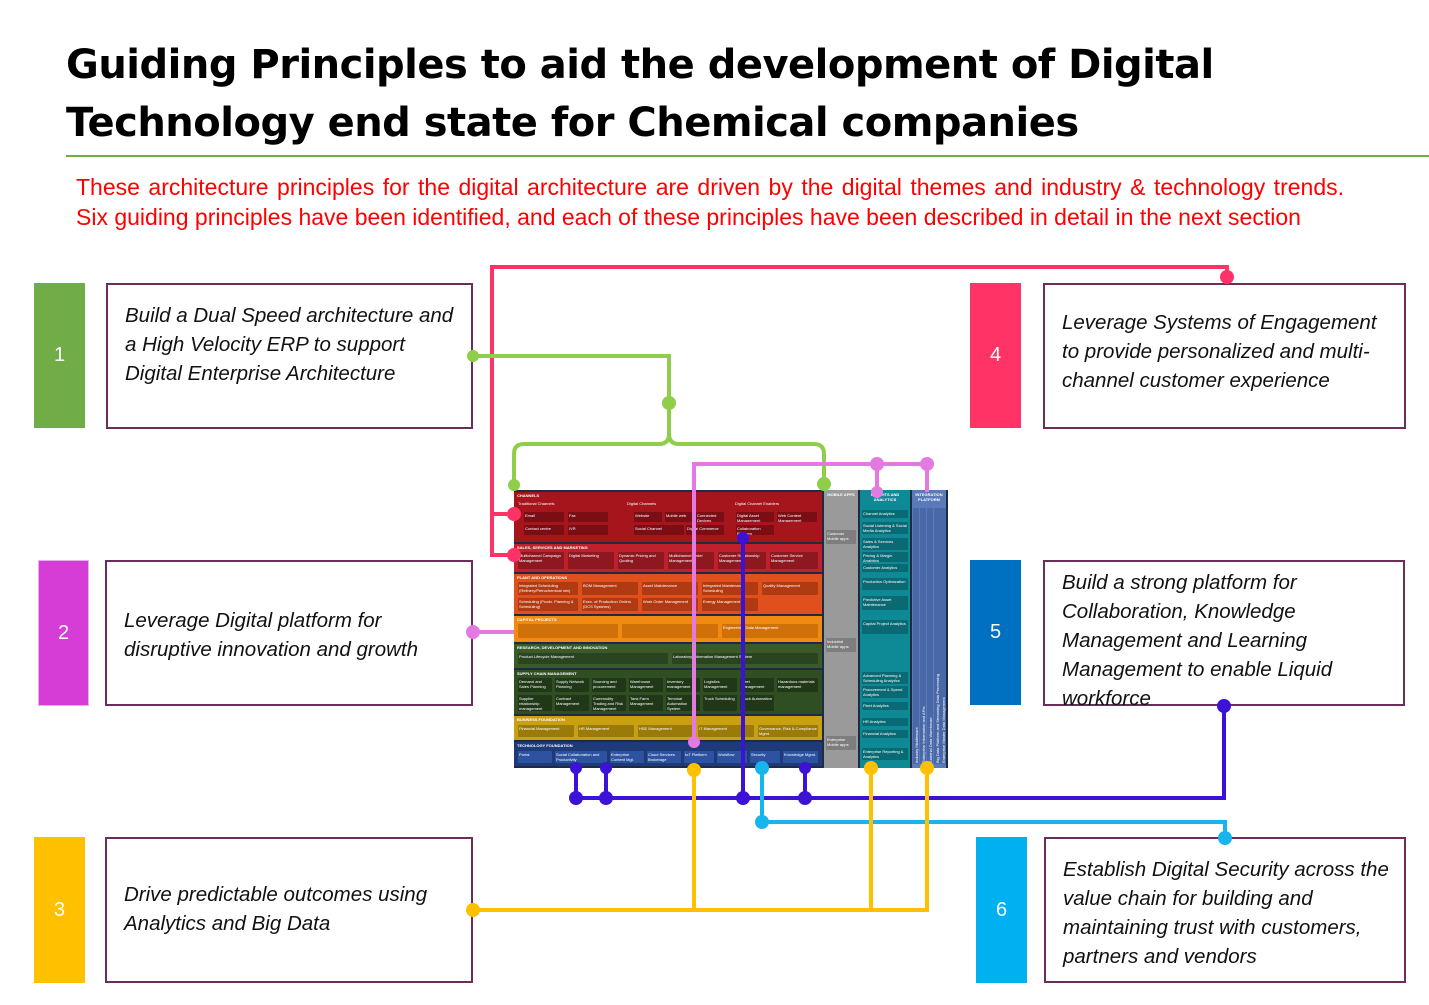  What do you see at coordinates (885, 584) in the screenshot?
I see `arch-cell: Production Optimization` at bounding box center [885, 584].